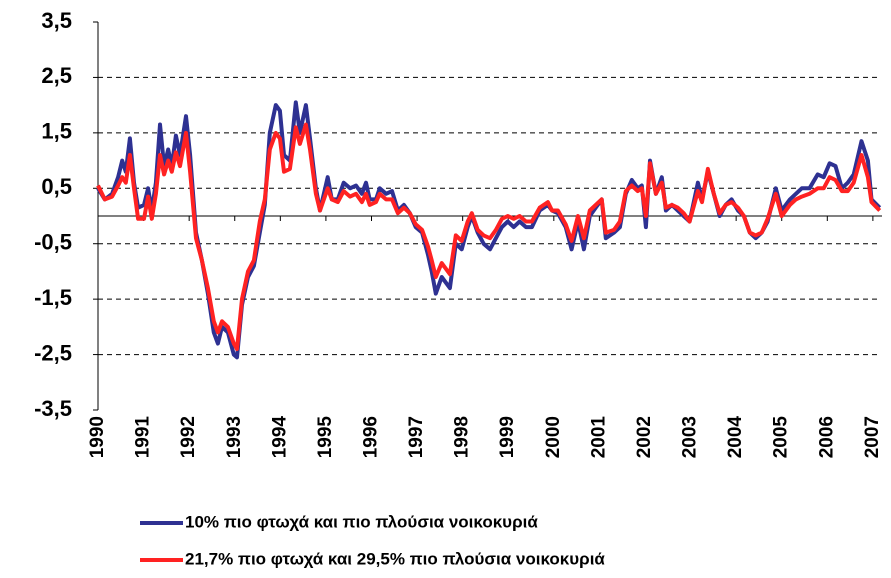 The height and width of the screenshot is (578, 891). Describe the element at coordinates (644, 437) in the screenshot. I see `x-tick-label: 2002` at that location.